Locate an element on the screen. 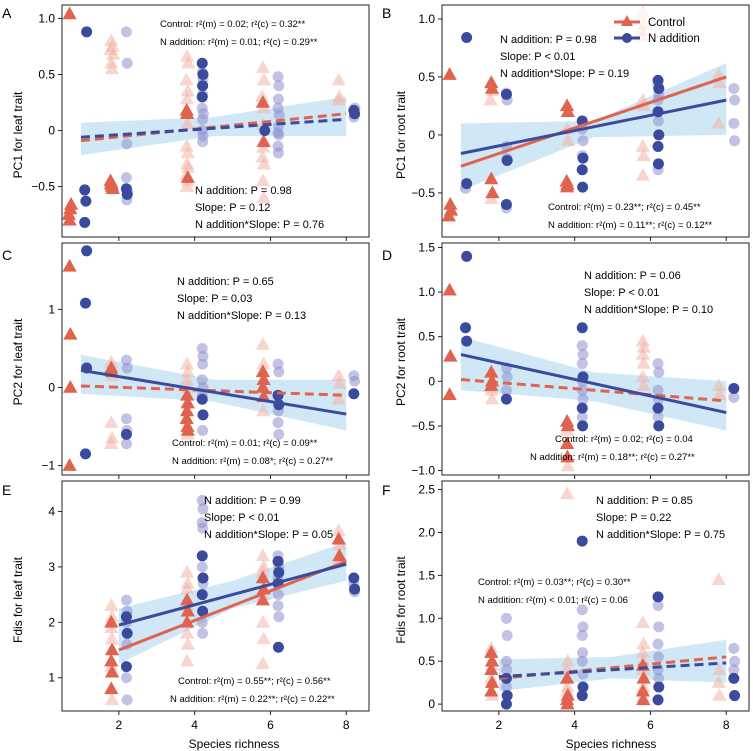 The image size is (753, 751). panel-c-ytick-label: 0 is located at coordinates (51, 388).